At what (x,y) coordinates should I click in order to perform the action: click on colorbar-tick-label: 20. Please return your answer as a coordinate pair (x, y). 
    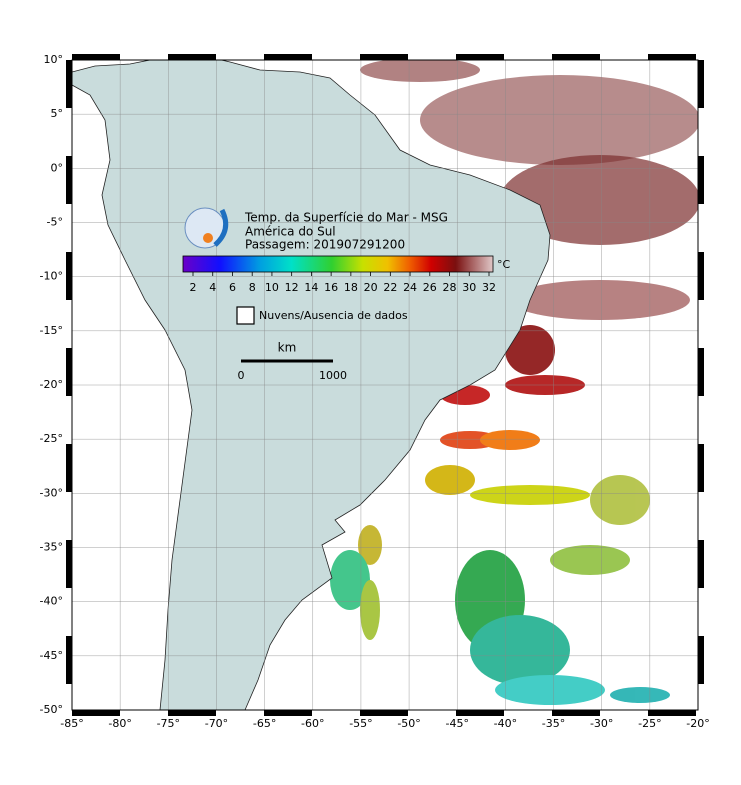
    Looking at the image, I should click on (371, 287).